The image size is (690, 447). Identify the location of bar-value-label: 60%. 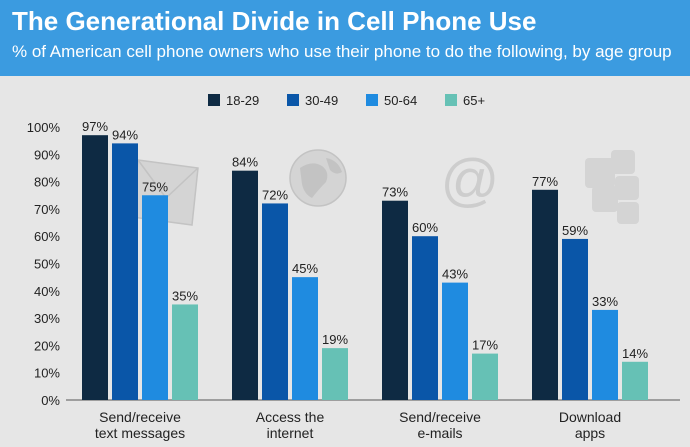
(425, 227).